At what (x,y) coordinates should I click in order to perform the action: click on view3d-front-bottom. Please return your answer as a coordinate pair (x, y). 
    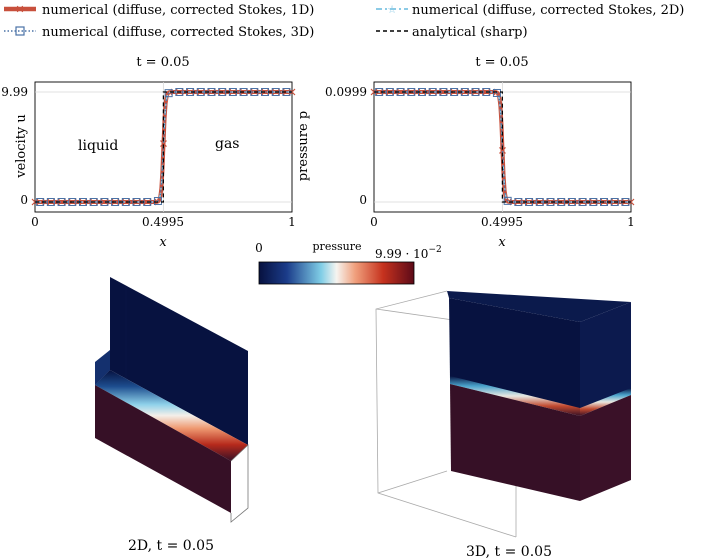
    Looking at the image, I should click on (515, 442).